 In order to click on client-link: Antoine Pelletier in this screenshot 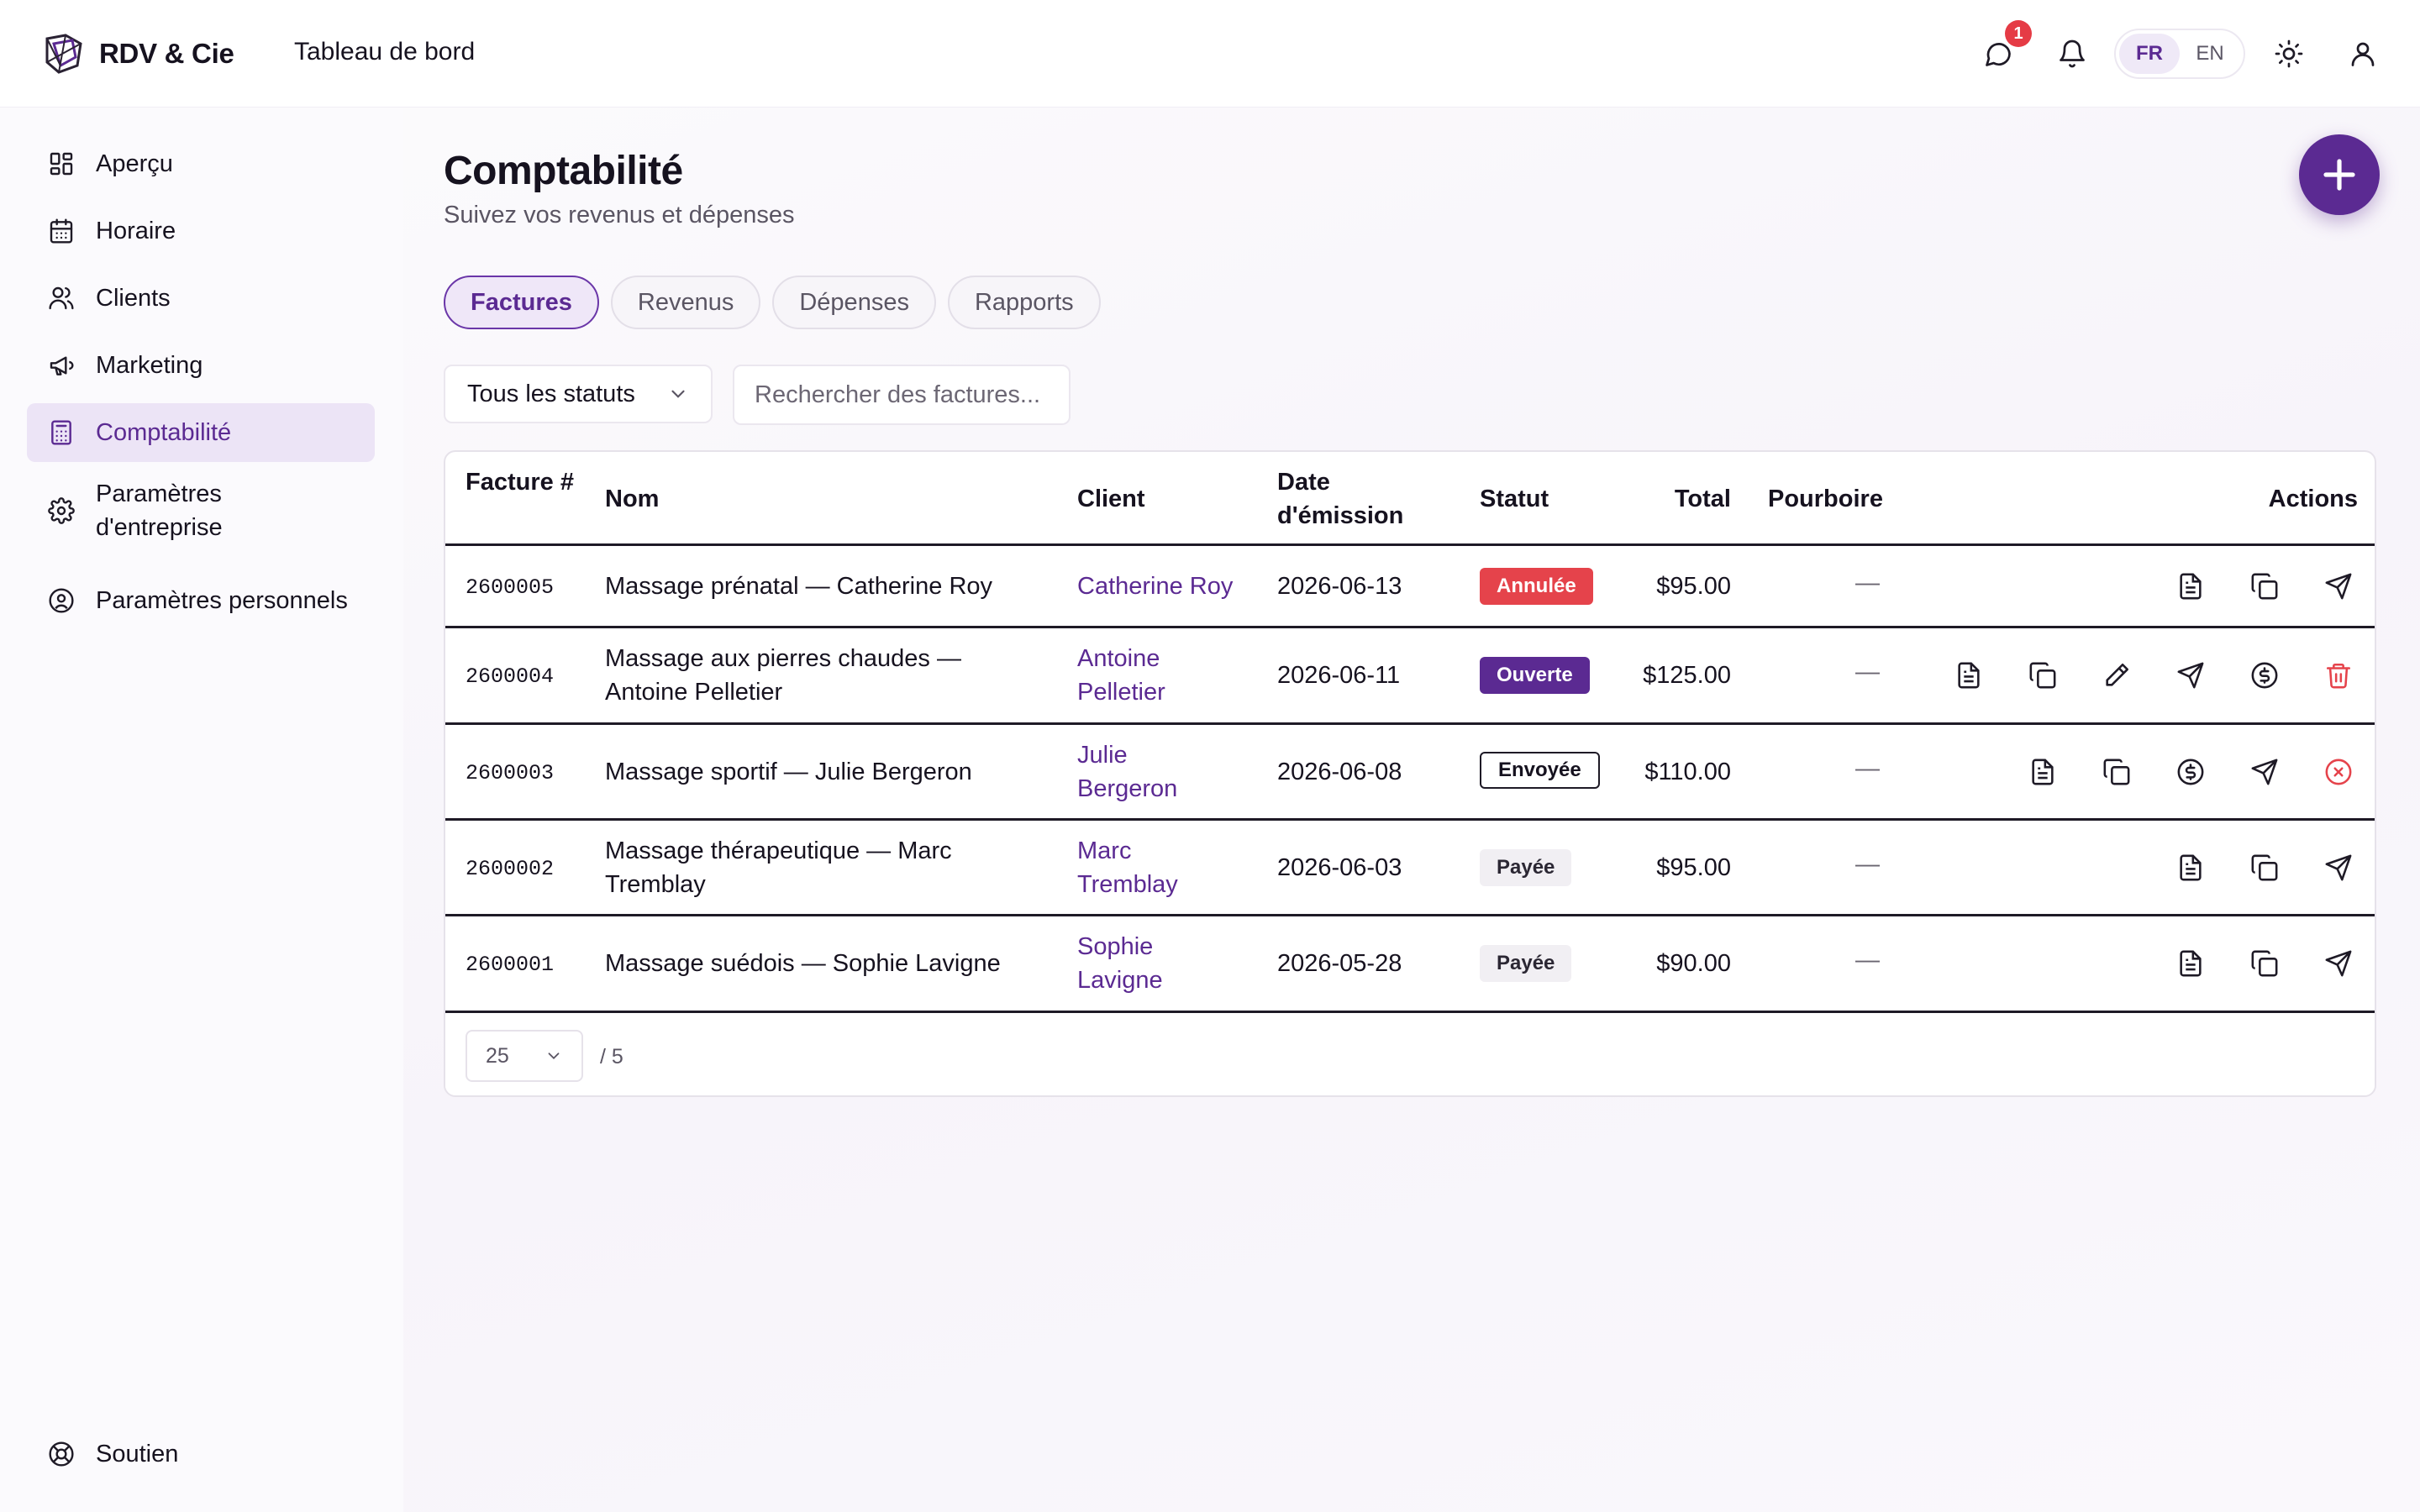, I will do `click(1121, 675)`.